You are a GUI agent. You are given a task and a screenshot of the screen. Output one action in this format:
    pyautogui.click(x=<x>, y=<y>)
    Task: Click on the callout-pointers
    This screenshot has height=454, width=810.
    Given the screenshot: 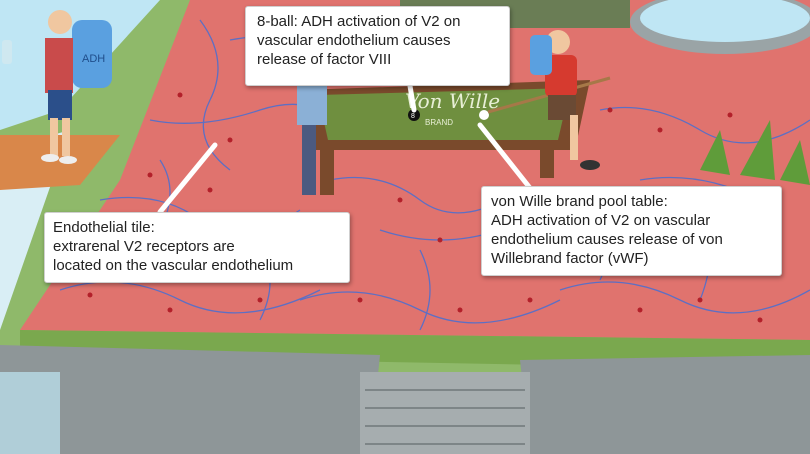 What is the action you would take?
    pyautogui.click(x=345, y=149)
    